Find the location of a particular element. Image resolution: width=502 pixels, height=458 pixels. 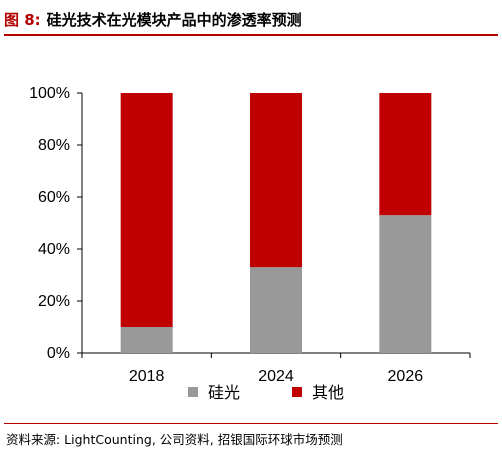

y-tick-label: 100% is located at coordinates (49, 93).